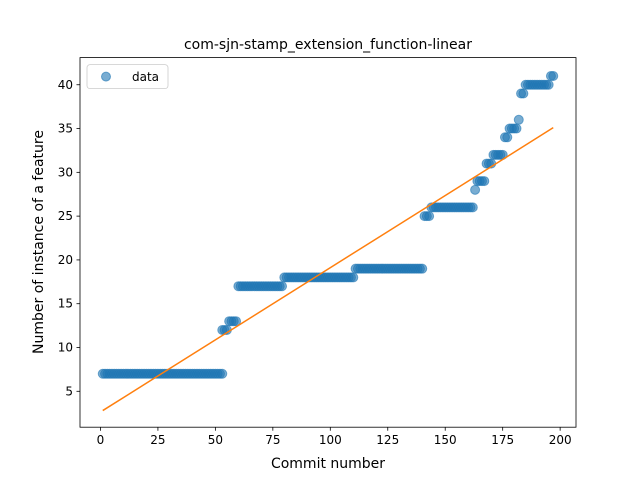 The image size is (640, 480). I want to click on x-tick-label: 175, so click(502, 440).